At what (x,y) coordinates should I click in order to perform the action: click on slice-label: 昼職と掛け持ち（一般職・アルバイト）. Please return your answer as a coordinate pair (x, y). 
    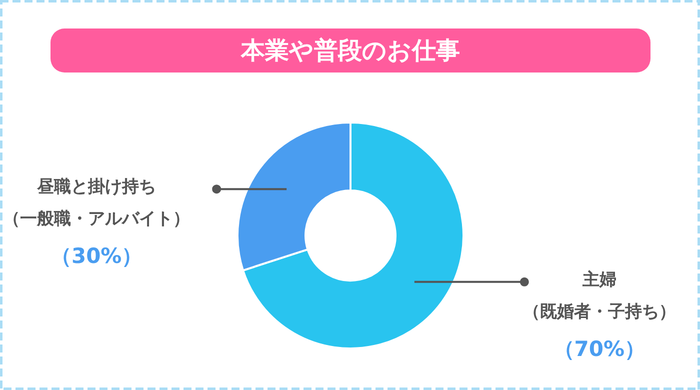
    Looking at the image, I should click on (96, 203).